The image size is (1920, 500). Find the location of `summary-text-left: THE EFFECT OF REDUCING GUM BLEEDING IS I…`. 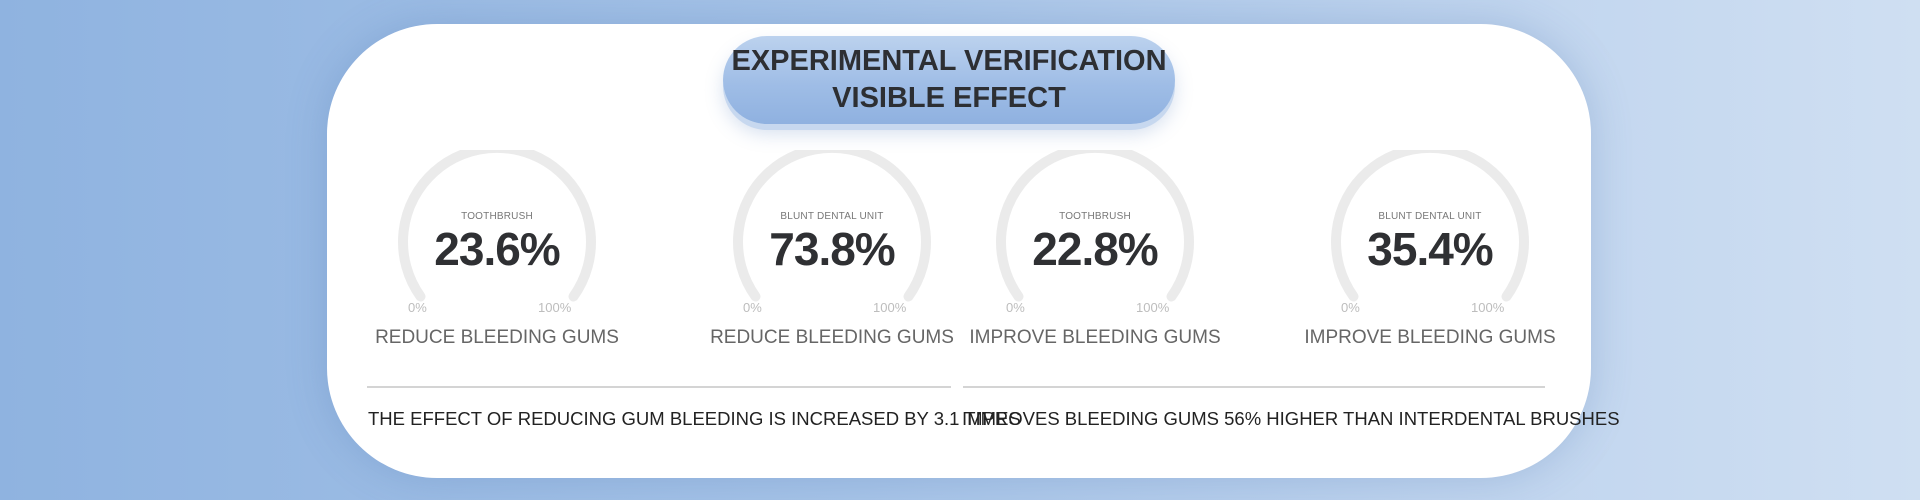

summary-text-left: THE EFFECT OF REDUCING GUM BLEEDING IS I… is located at coordinates (694, 418).